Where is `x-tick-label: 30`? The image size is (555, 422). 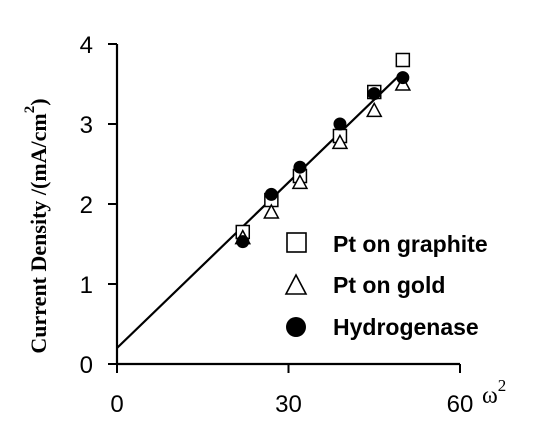
x-tick-label: 30 is located at coordinates (288, 404).